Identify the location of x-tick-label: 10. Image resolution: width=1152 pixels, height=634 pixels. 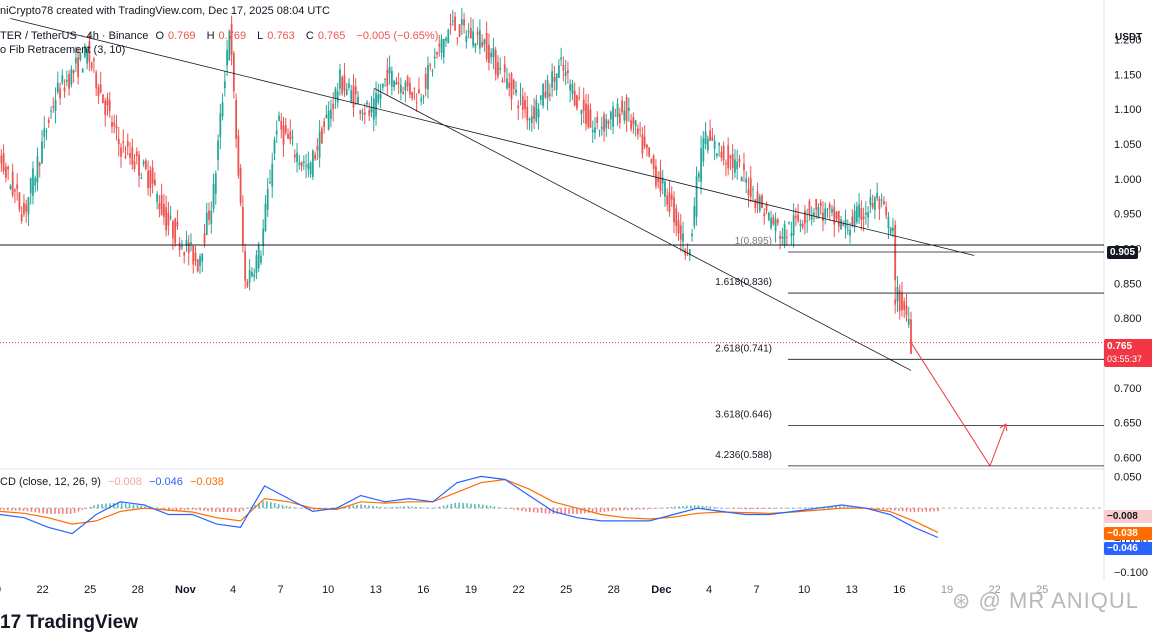
(804, 590).